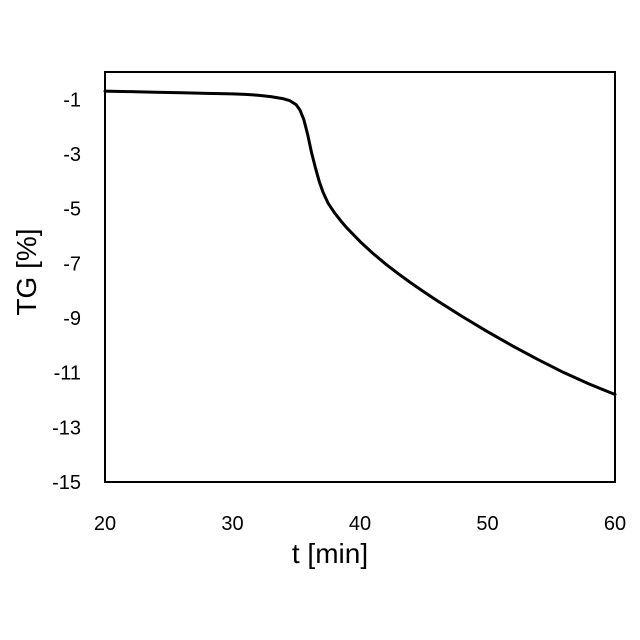  I want to click on y-tick-label: -3, so click(72, 155).